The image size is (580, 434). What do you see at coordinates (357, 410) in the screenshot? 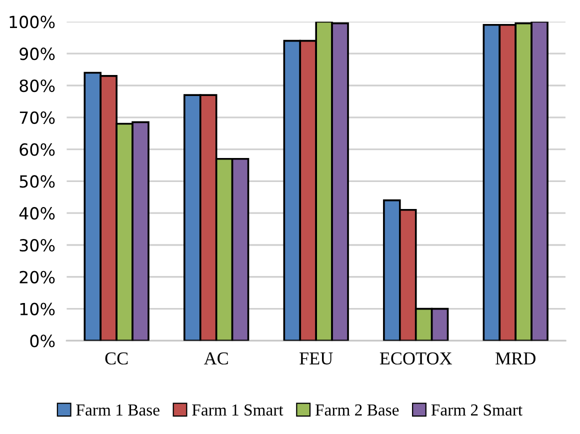
I see `legend-label: Farm 2 Base` at bounding box center [357, 410].